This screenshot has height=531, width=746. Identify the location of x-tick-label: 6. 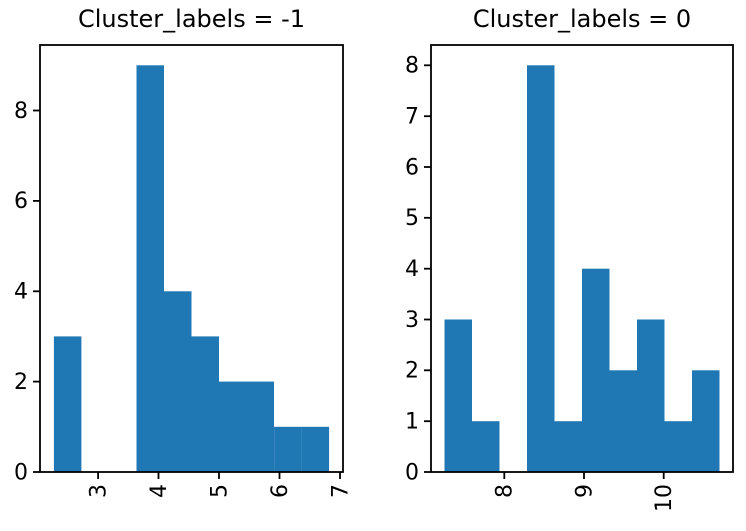
(280, 491).